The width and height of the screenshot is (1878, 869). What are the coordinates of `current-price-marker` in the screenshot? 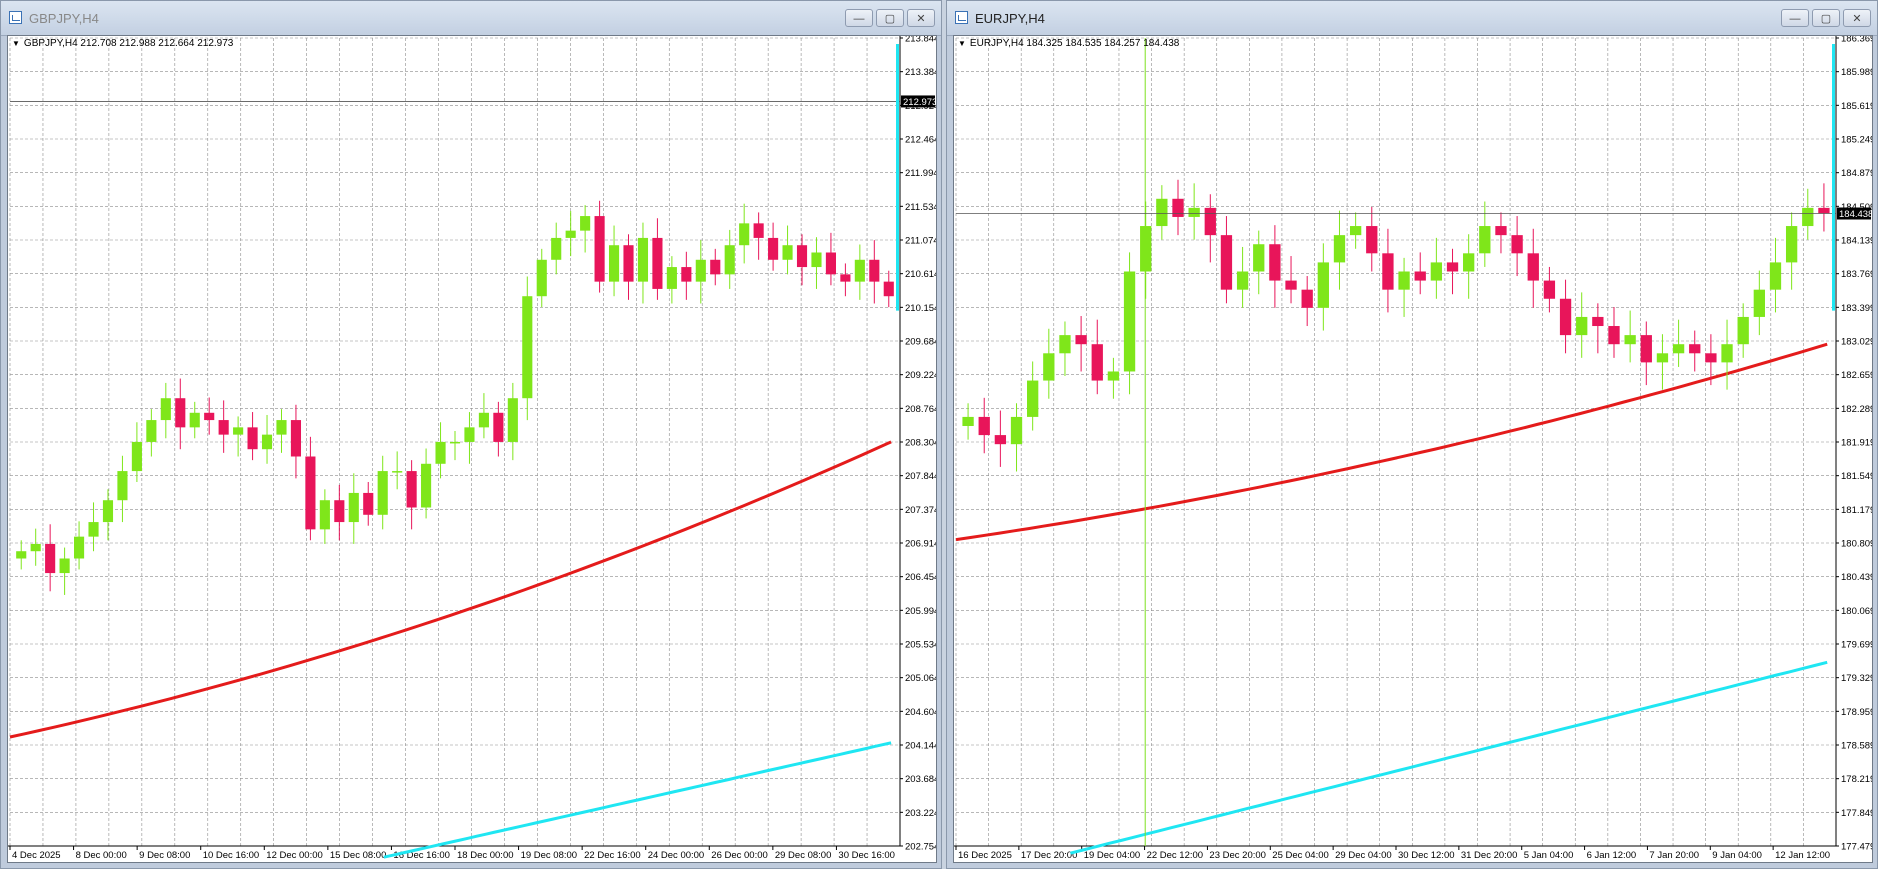 It's located at (1854, 213).